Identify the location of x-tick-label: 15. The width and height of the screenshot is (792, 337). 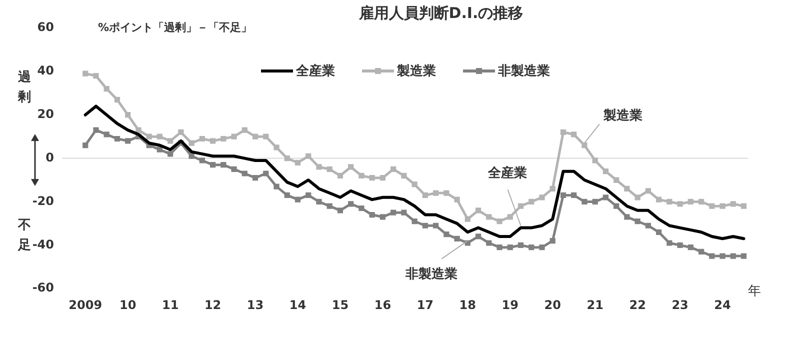
(340, 305).